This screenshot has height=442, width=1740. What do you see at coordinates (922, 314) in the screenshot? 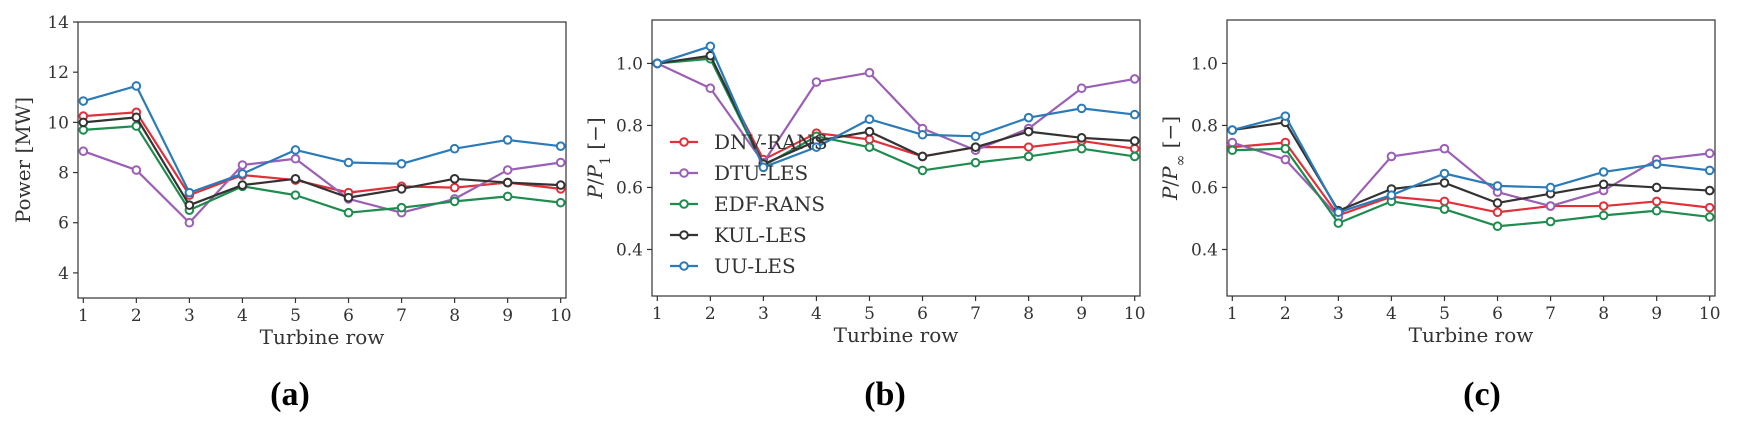
I see `x-tick-label: 6` at bounding box center [922, 314].